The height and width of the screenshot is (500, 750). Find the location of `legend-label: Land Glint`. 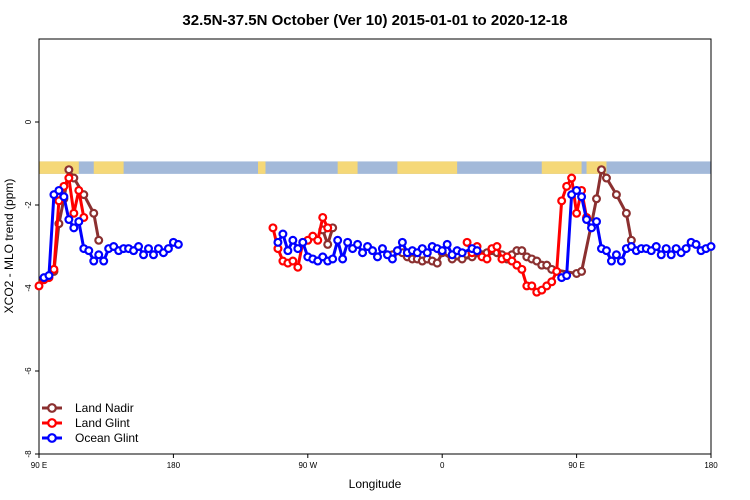

legend-label: Land Glint is located at coordinates (102, 423).